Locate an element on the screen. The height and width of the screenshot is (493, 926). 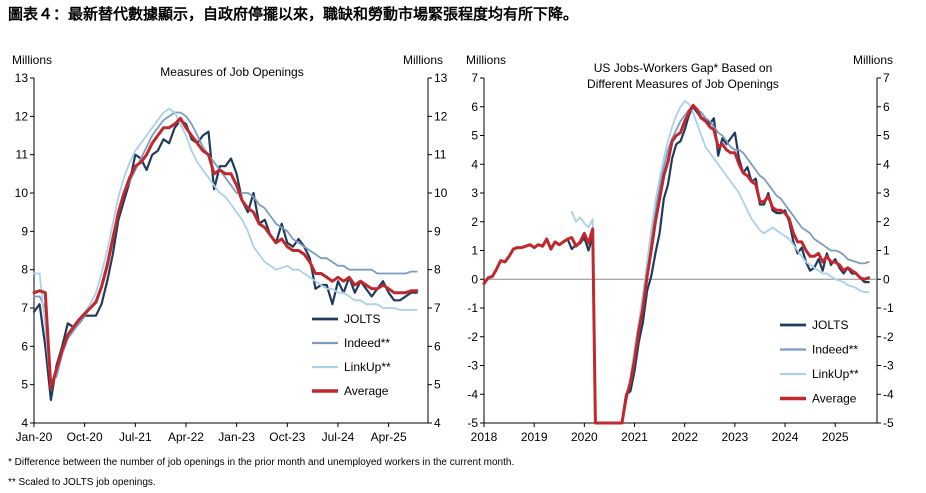
chart2-x-tick-label: 2020 is located at coordinates (584, 437).